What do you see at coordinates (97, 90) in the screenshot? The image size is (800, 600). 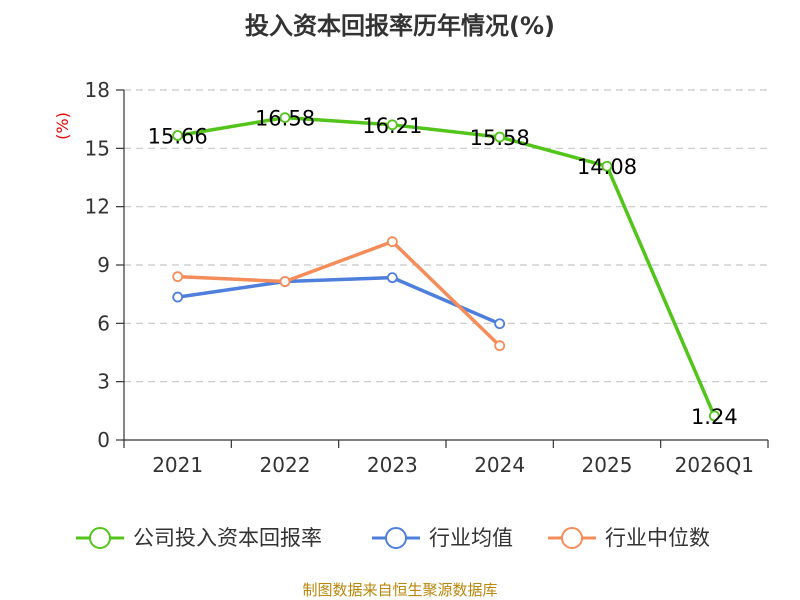 I see `y-tick-label: 18` at bounding box center [97, 90].